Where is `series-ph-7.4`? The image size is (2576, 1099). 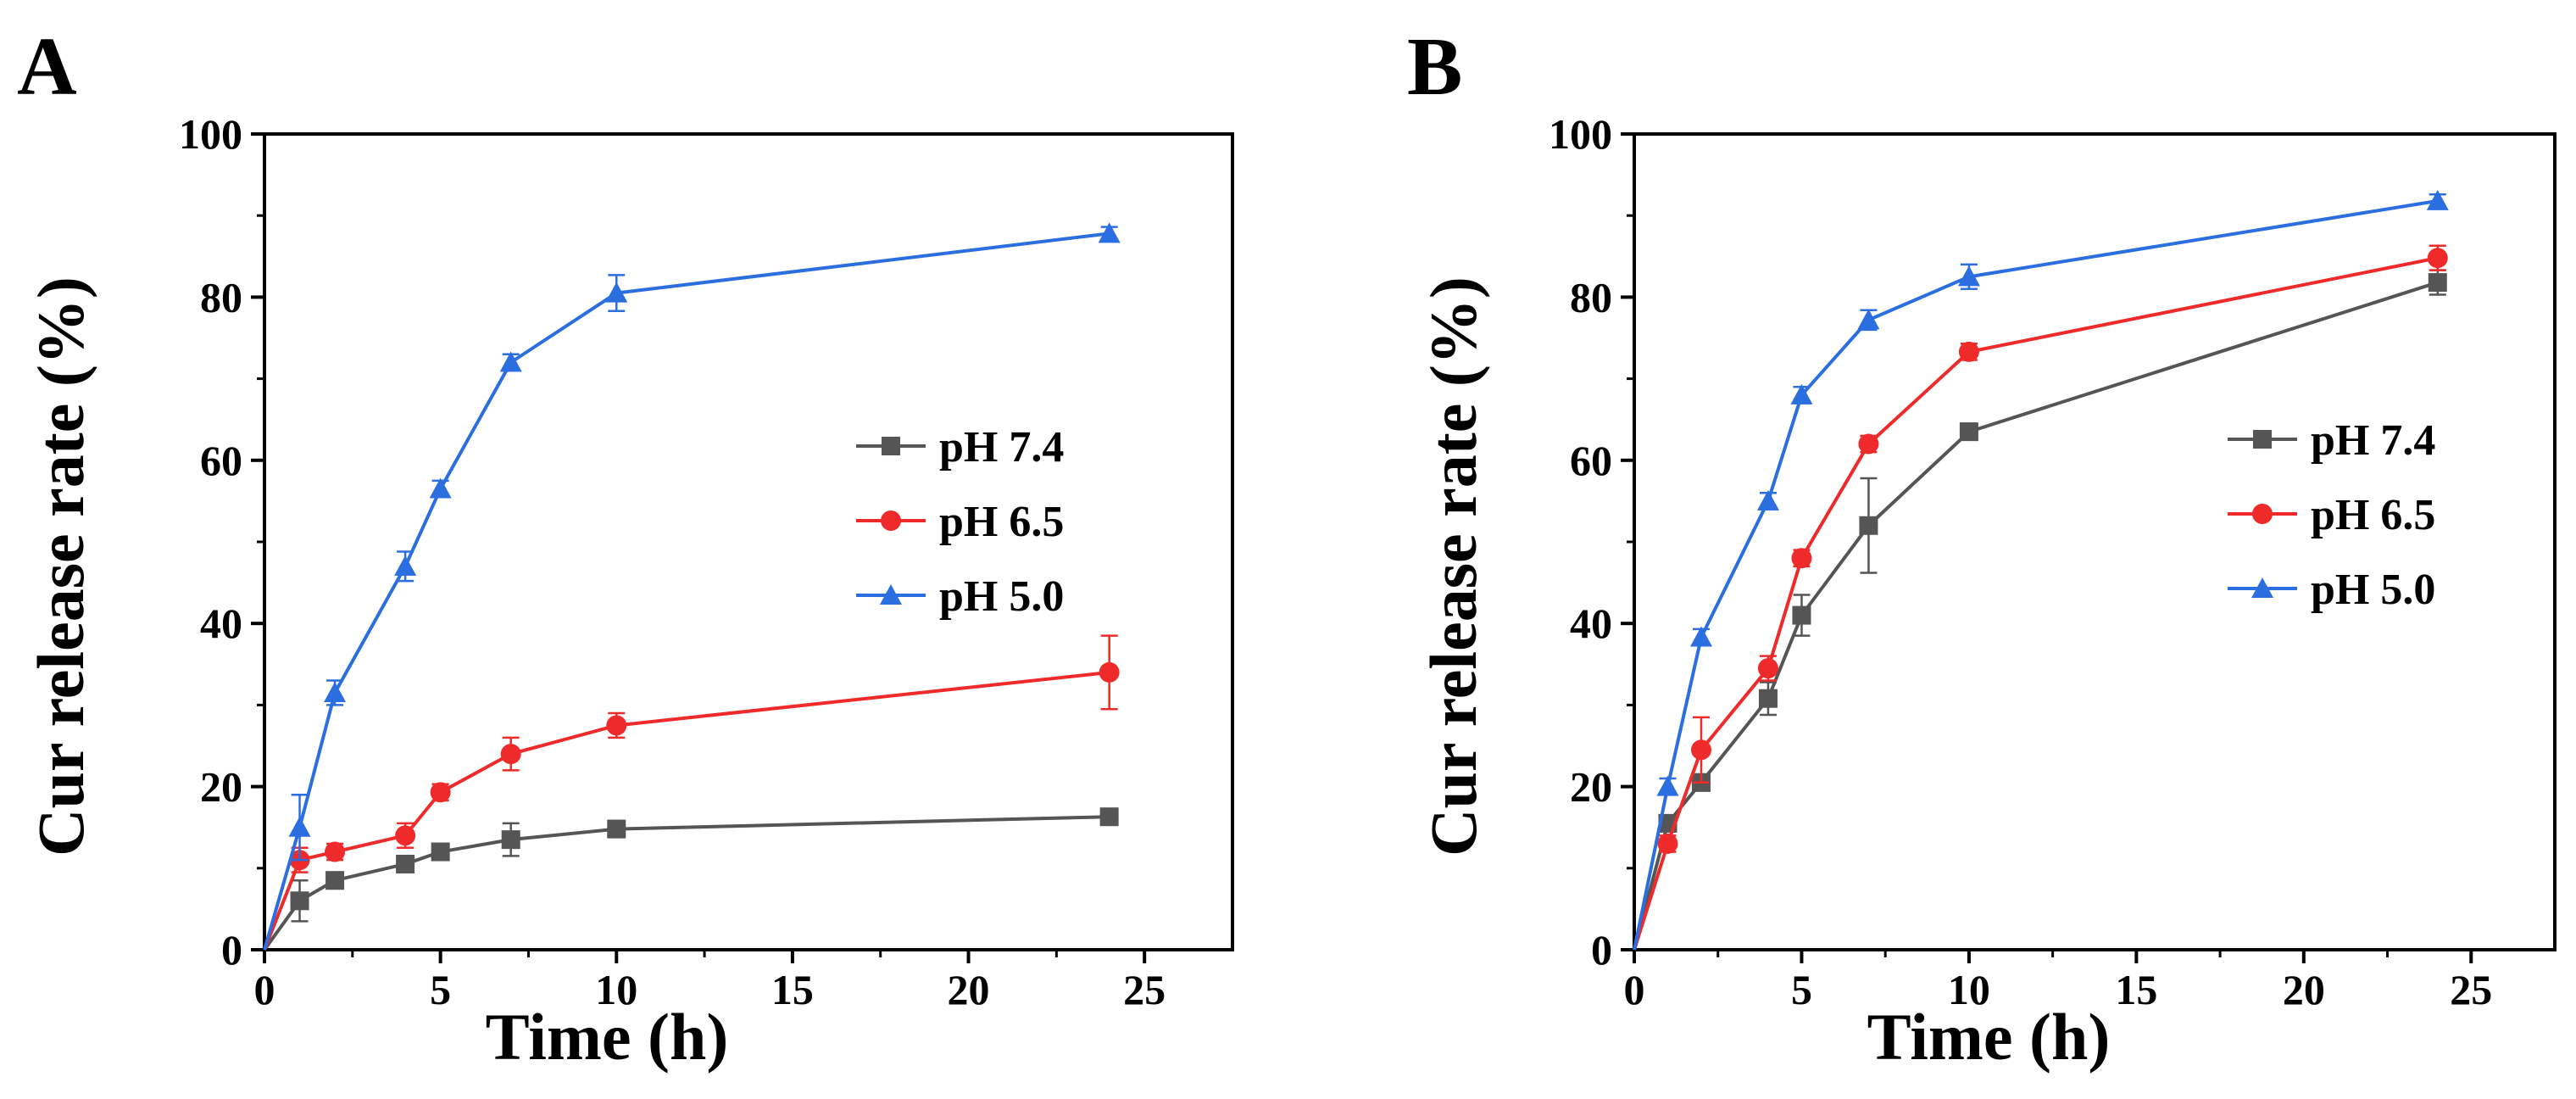 series-ph-7.4 is located at coordinates (691, 879).